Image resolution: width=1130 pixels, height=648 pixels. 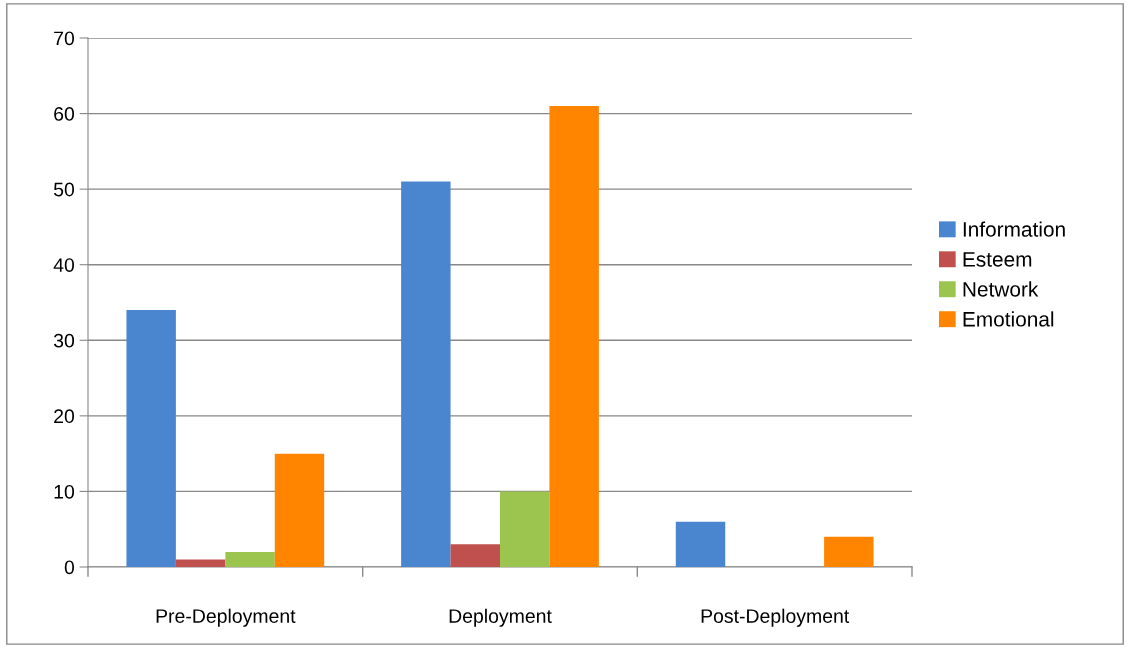 What do you see at coordinates (64, 114) in the screenshot?
I see `y-tick-label: 60` at bounding box center [64, 114].